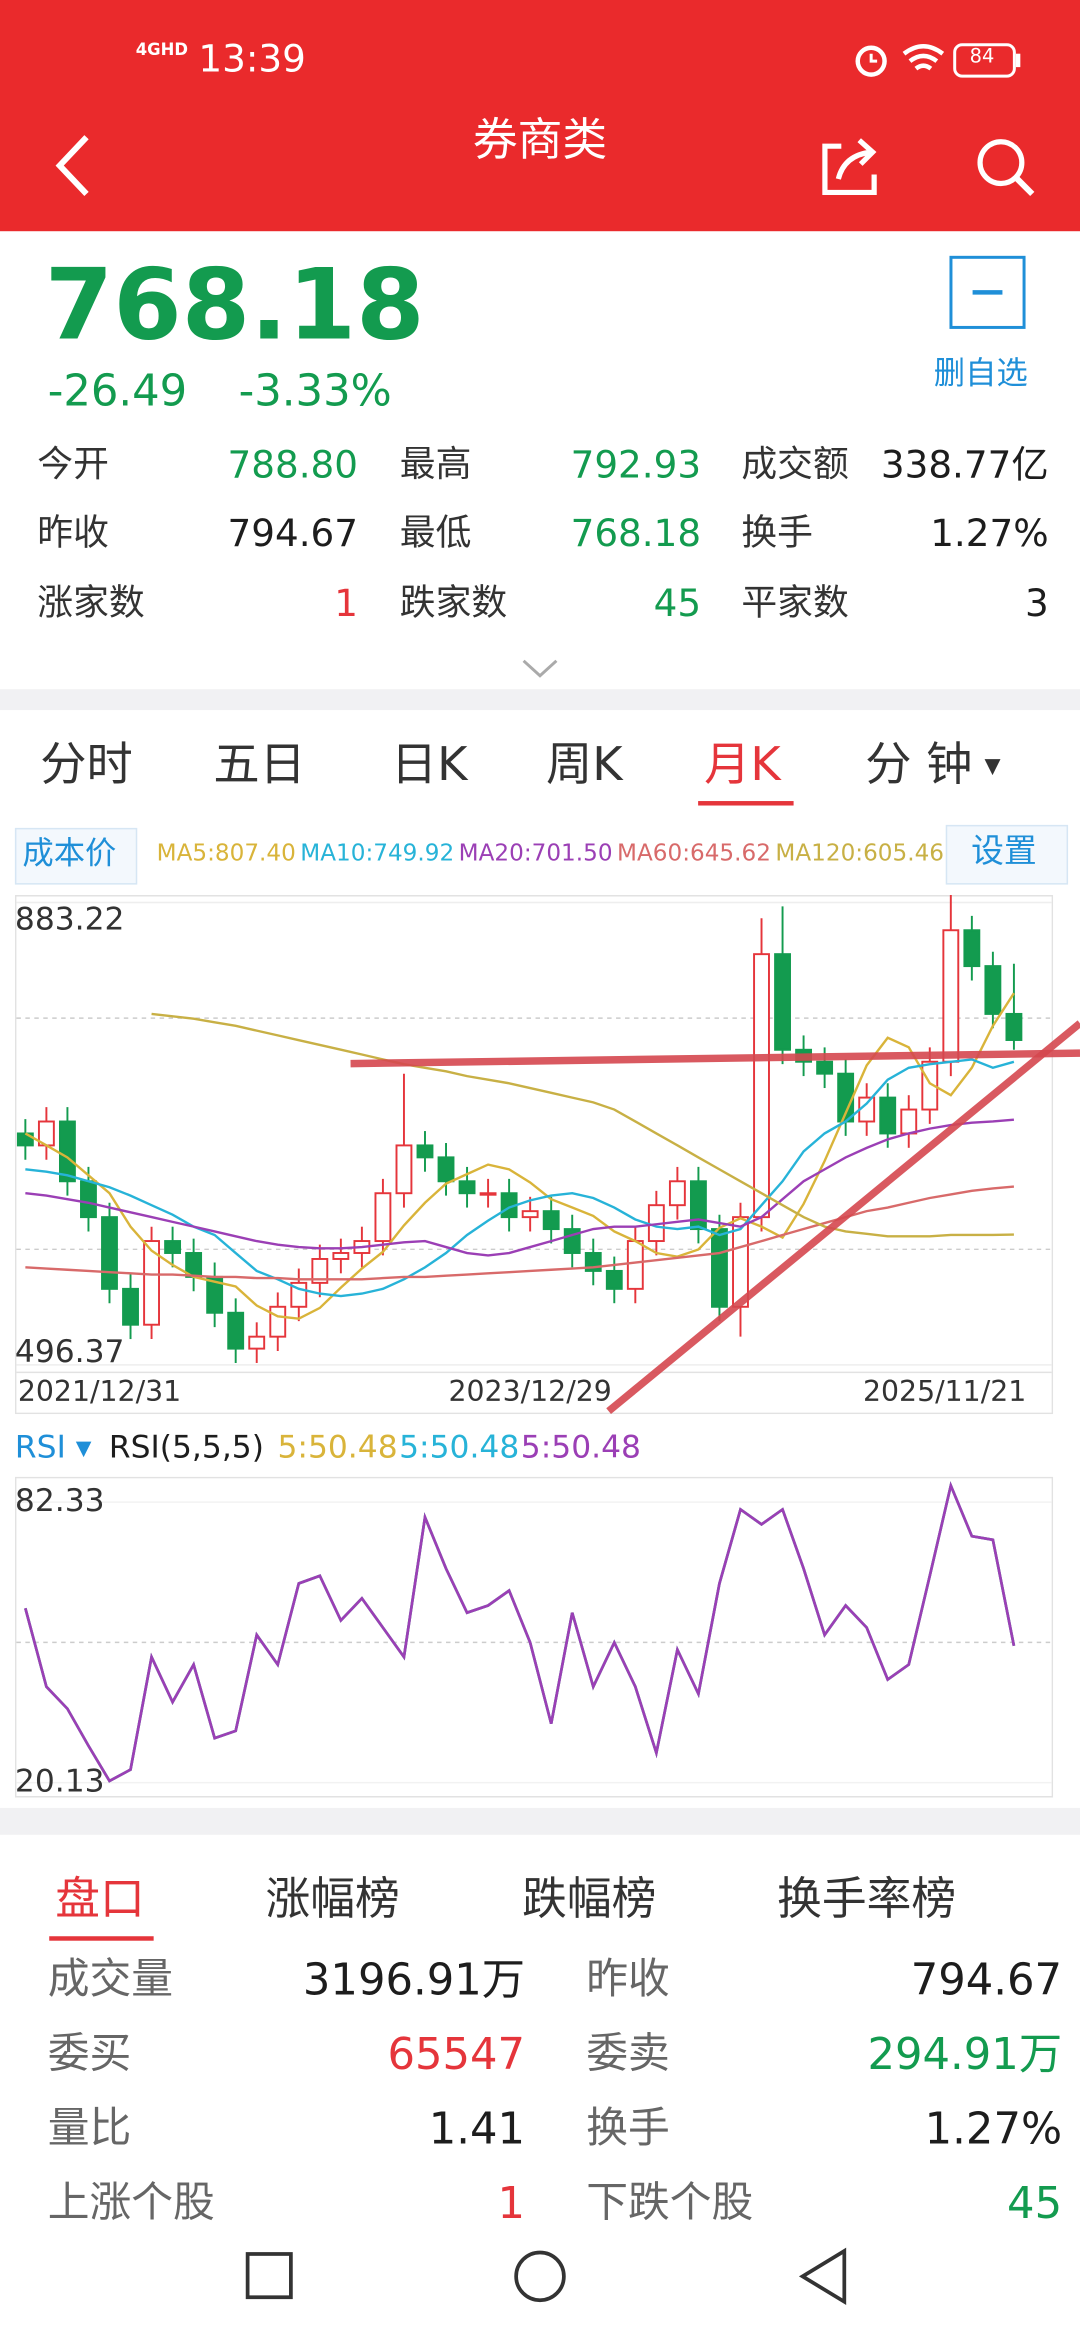 The height and width of the screenshot is (2340, 1080). What do you see at coordinates (477, 2129) in the screenshot?
I see `table-value: 1.41` at bounding box center [477, 2129].